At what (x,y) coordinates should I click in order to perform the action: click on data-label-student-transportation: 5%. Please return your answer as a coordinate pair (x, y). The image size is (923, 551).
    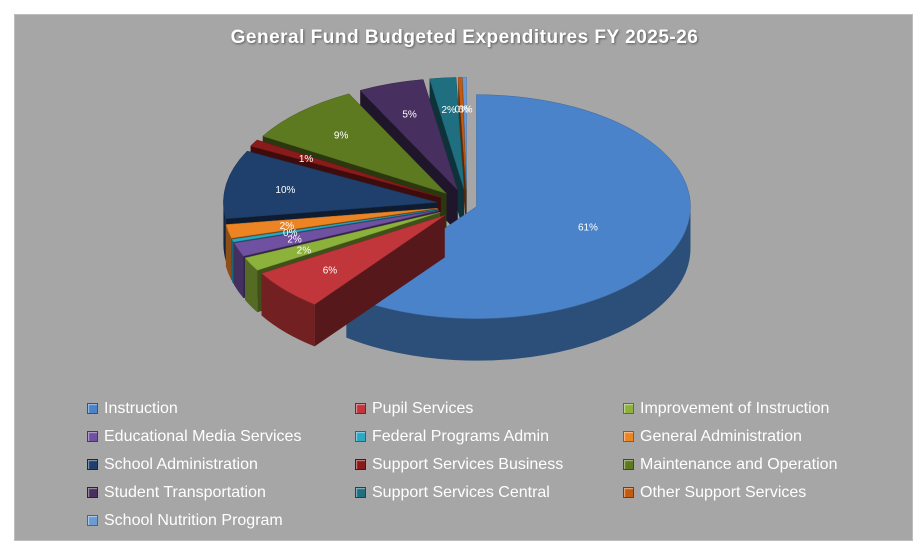
    Looking at the image, I should click on (409, 114).